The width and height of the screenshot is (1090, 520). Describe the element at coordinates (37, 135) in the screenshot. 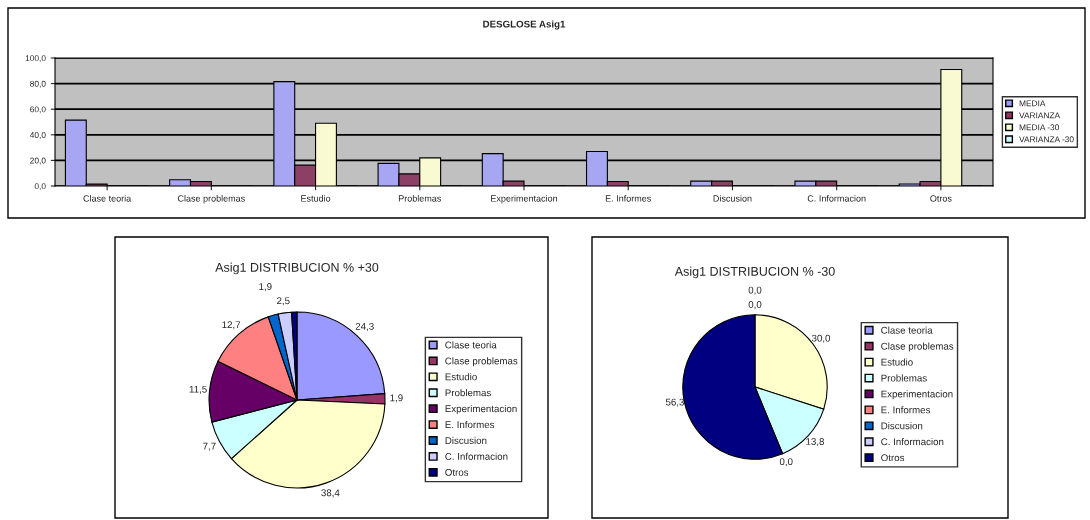

I see `y-tick-label: 40,0` at that location.